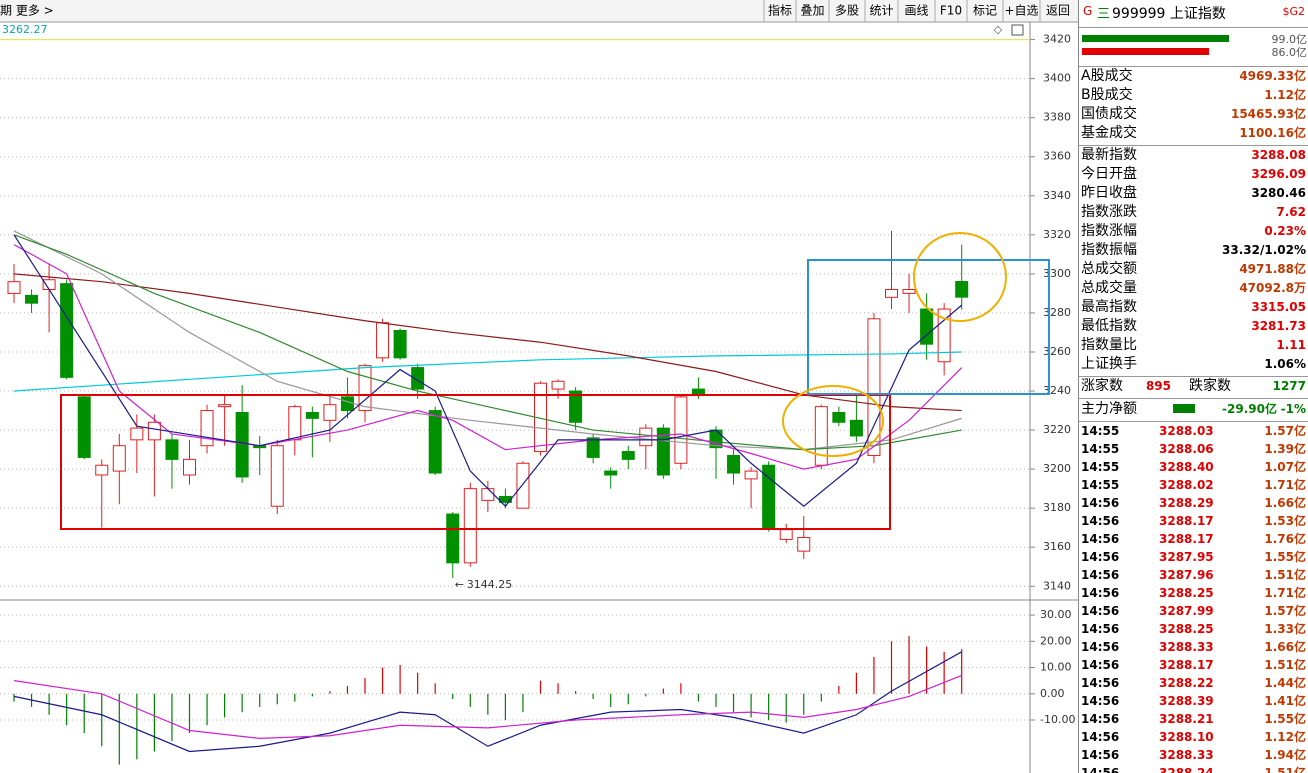 This screenshot has width=1308, height=773. Describe the element at coordinates (1278, 326) in the screenshot. I see `info-value: 3281.73` at that location.